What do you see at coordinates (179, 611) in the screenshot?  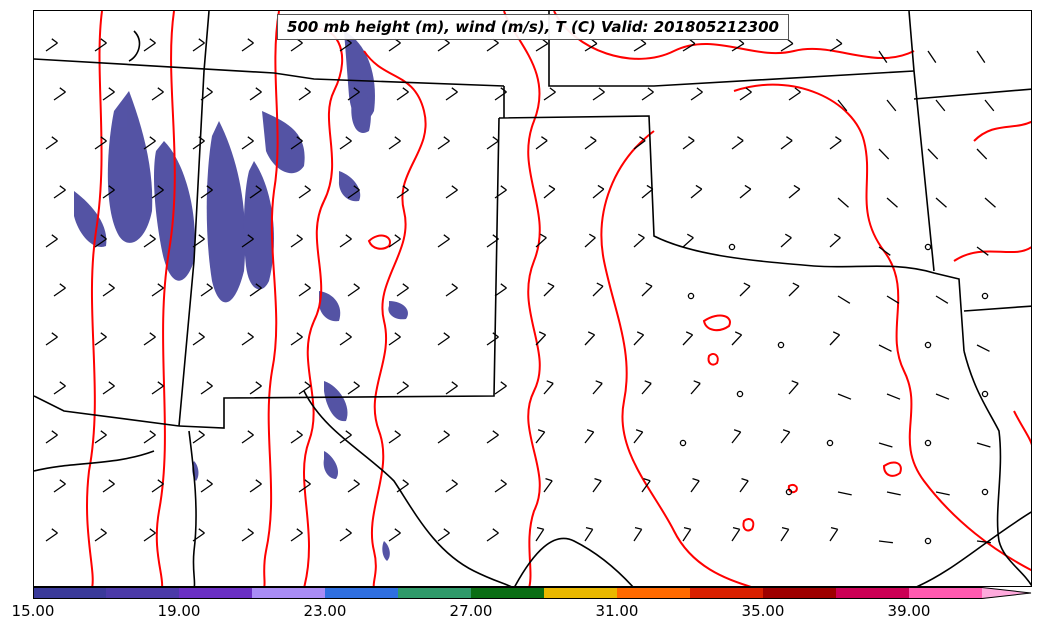 I see `colorbar-tick-label: 19.00` at bounding box center [179, 611].